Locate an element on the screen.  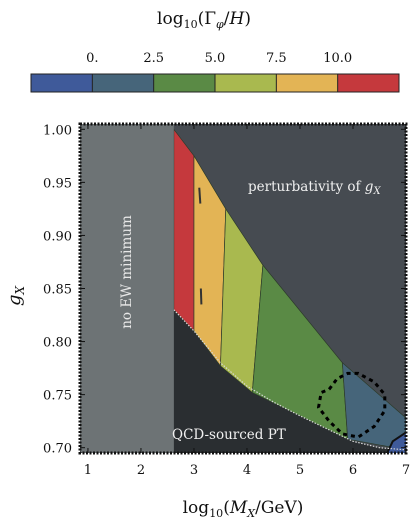
colorbar-tick-label: 2.5 is located at coordinates (153, 58).